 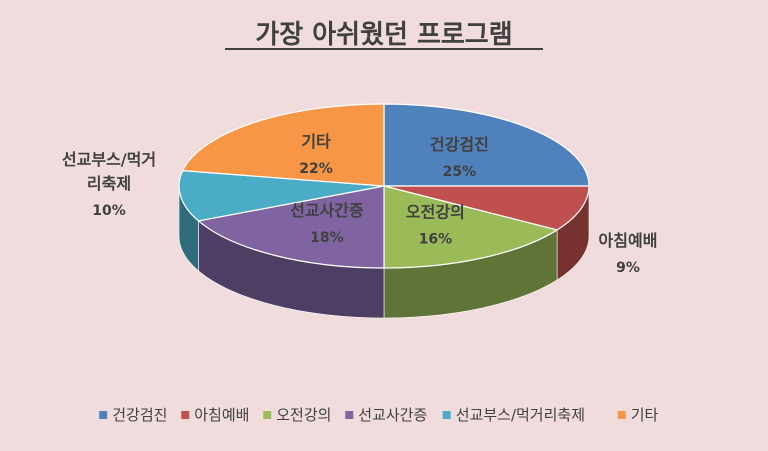 I want to click on legend-label-3: 오전강의, so click(x=303, y=415).